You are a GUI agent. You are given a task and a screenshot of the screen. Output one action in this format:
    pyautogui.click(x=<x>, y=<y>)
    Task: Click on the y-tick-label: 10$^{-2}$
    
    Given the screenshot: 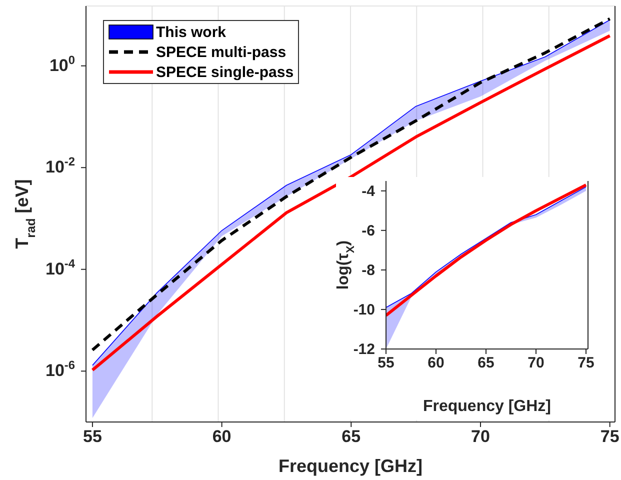 What is the action you would take?
    pyautogui.click(x=61, y=165)
    